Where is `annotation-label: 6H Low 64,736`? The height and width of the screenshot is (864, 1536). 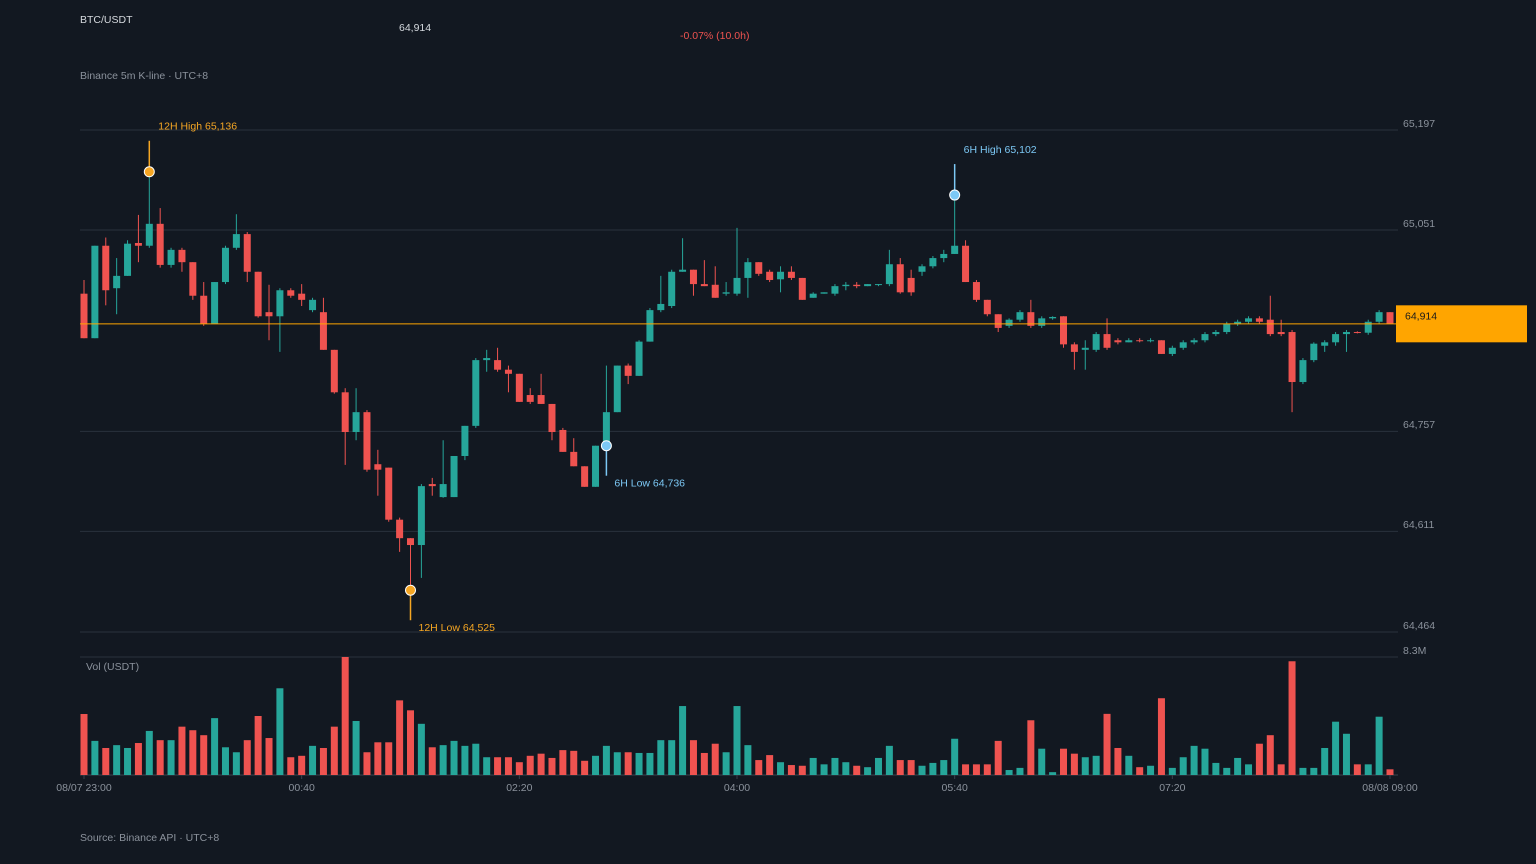
annotation-label: 6H Low 64,736 is located at coordinates (649, 484).